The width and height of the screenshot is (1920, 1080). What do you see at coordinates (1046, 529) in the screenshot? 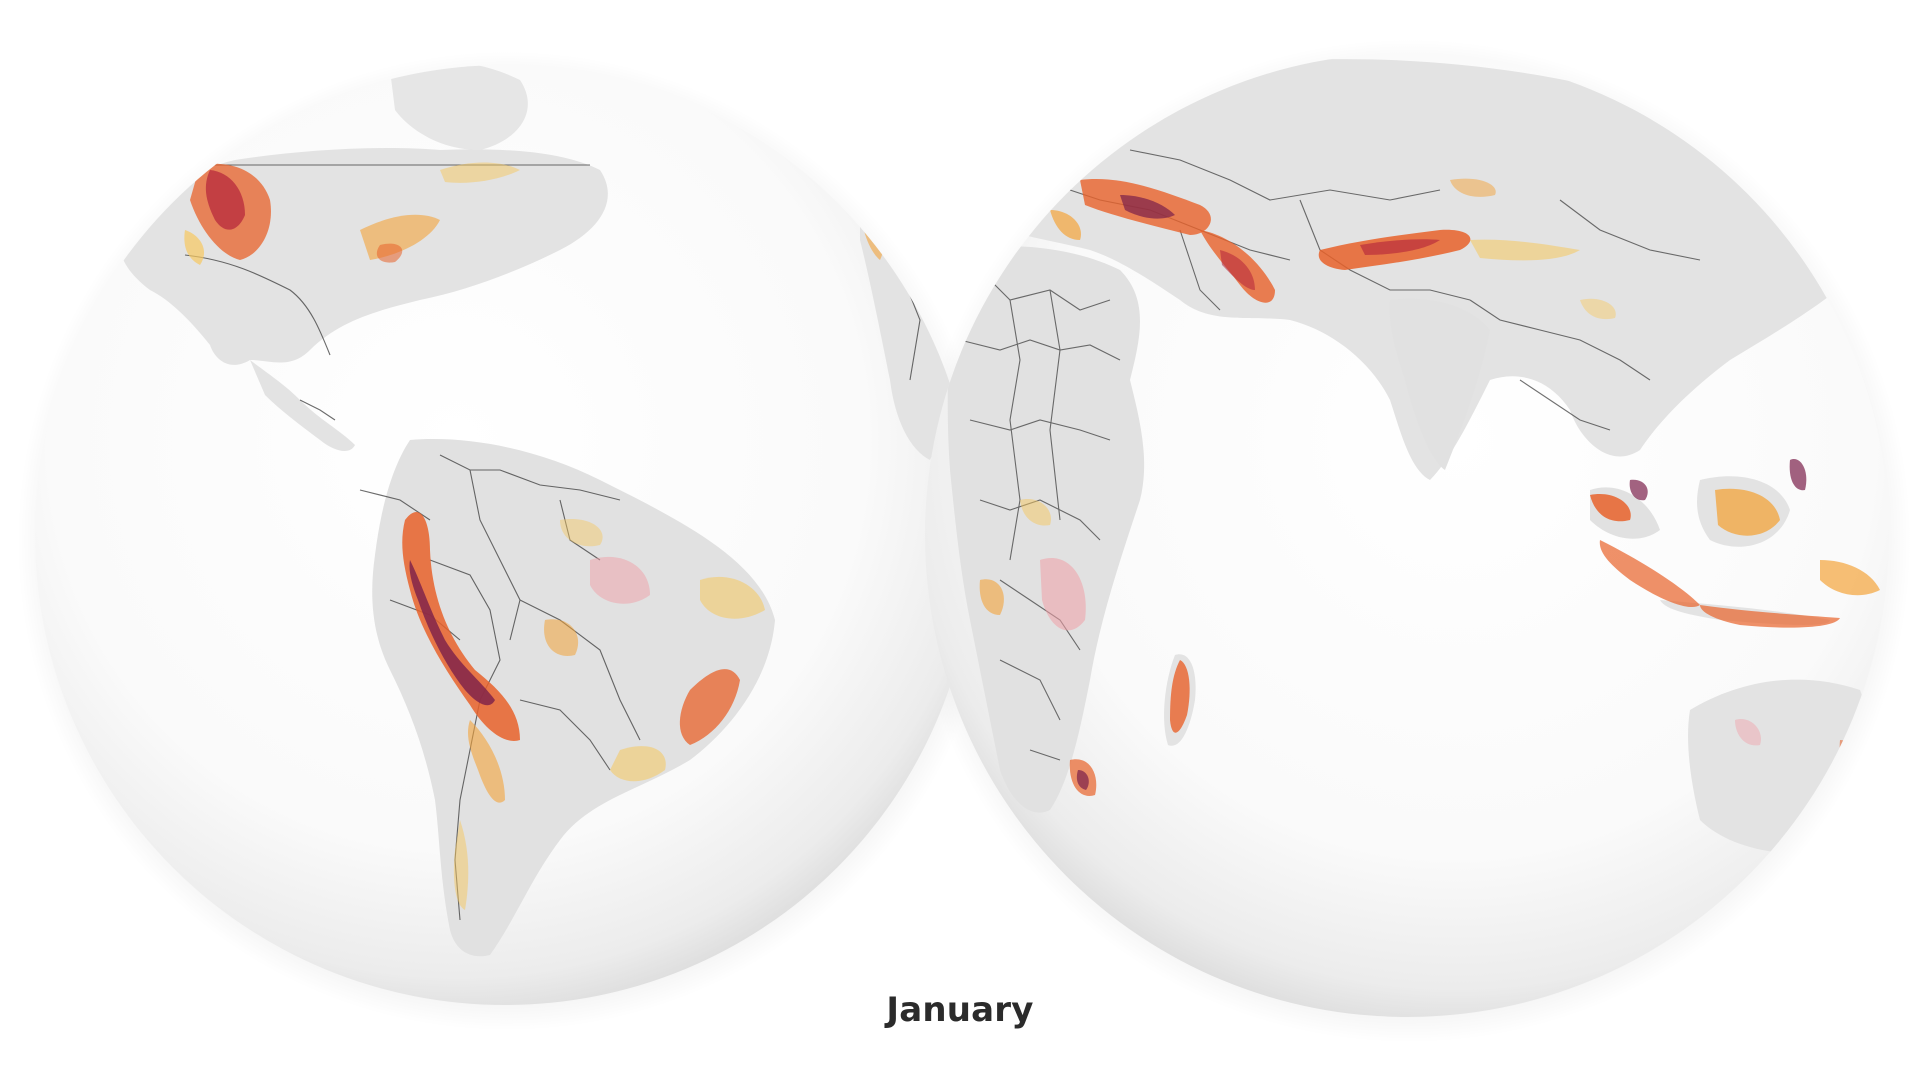
I see `africa-land` at bounding box center [1046, 529].